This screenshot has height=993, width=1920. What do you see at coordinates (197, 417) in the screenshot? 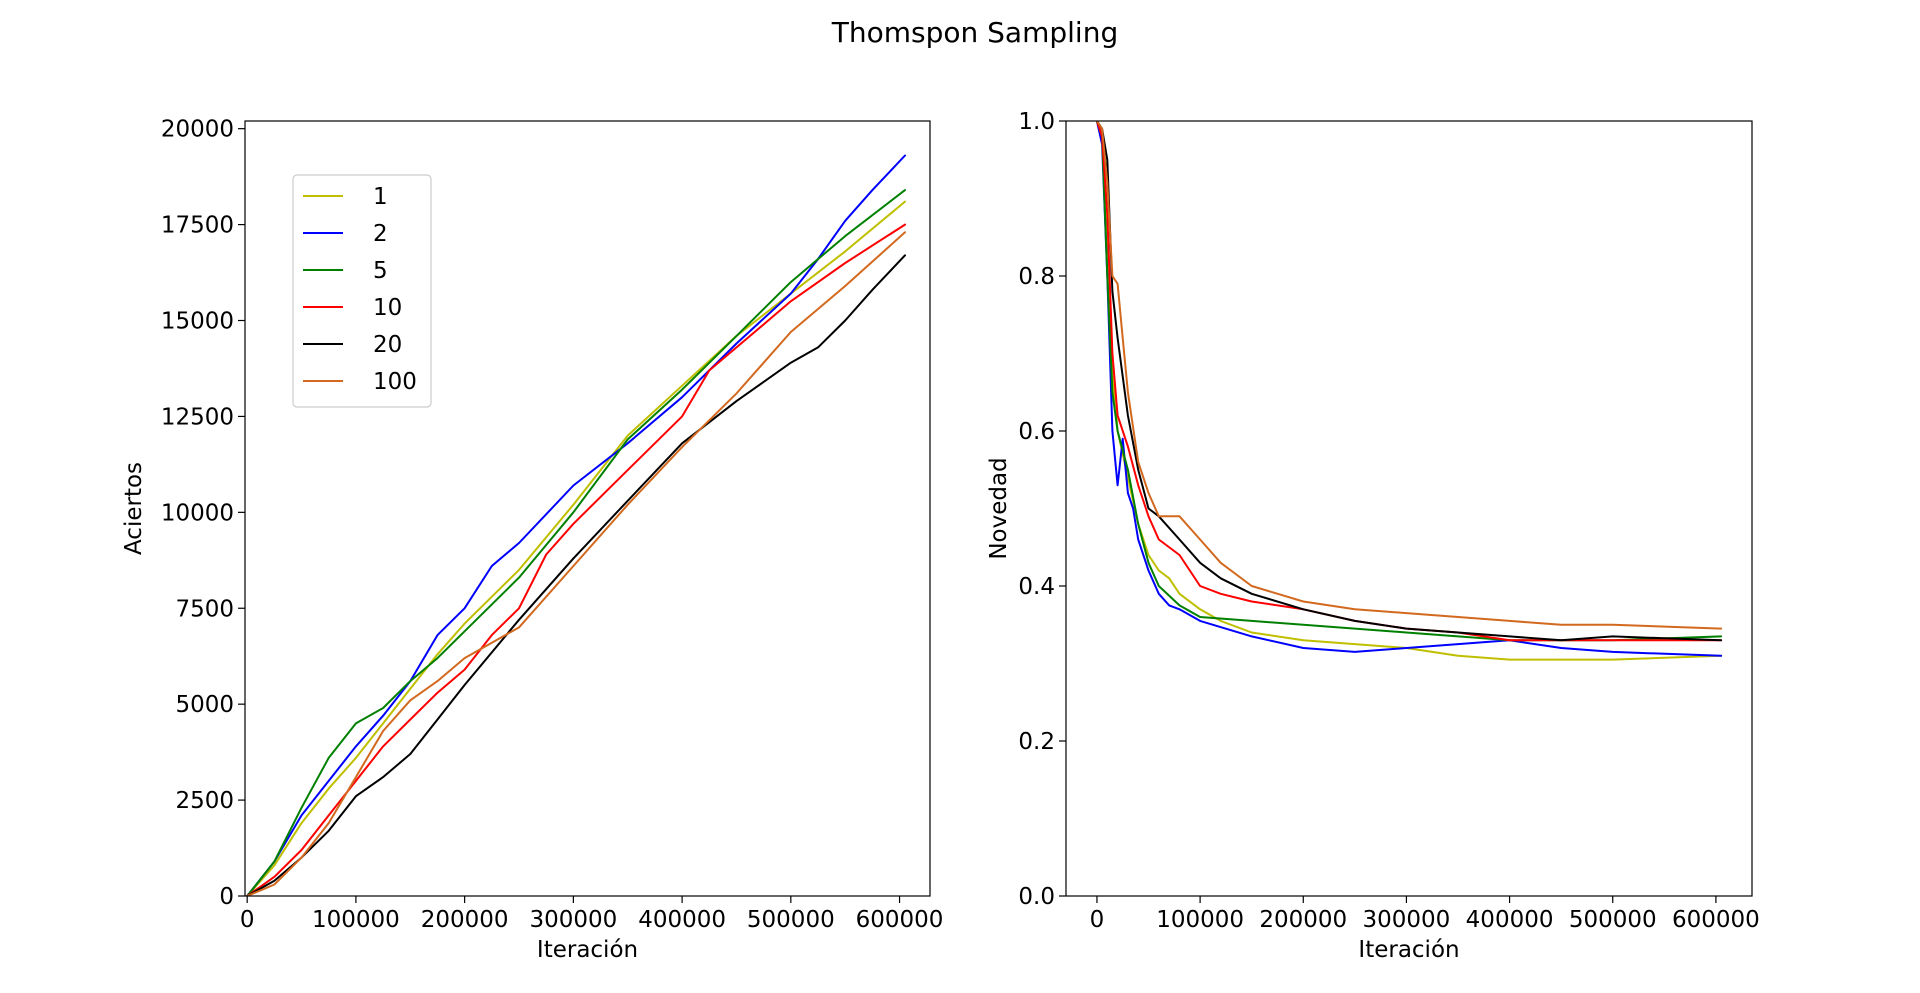
I see `y-tick-label: 12500` at bounding box center [197, 417].